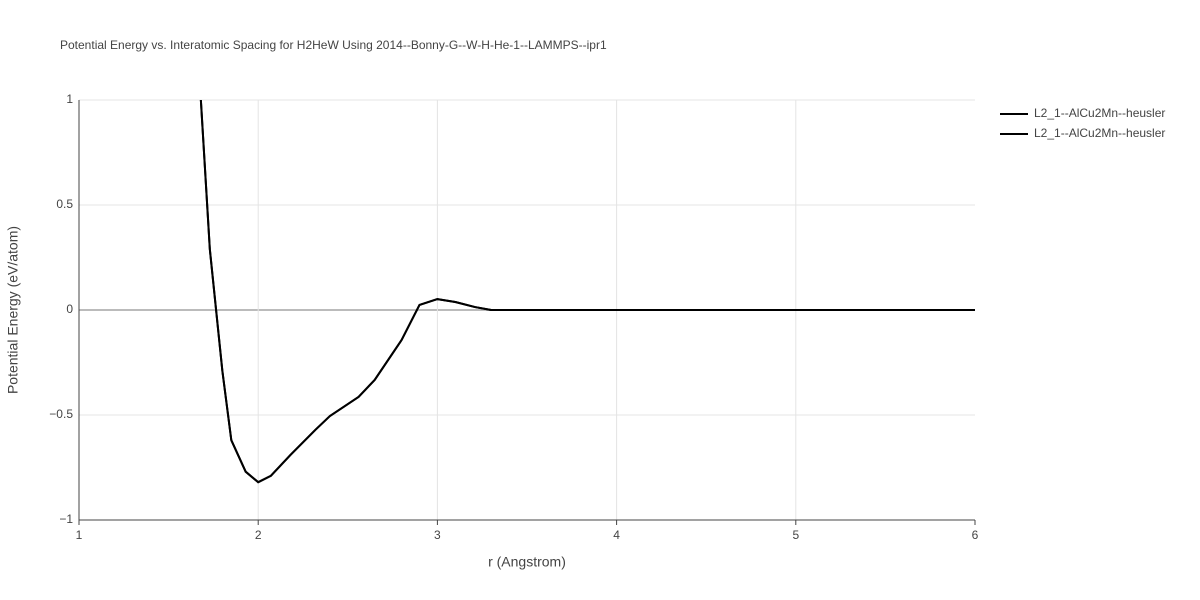  Describe the element at coordinates (69, 309) in the screenshot. I see `y-tick-label: 0` at that location.